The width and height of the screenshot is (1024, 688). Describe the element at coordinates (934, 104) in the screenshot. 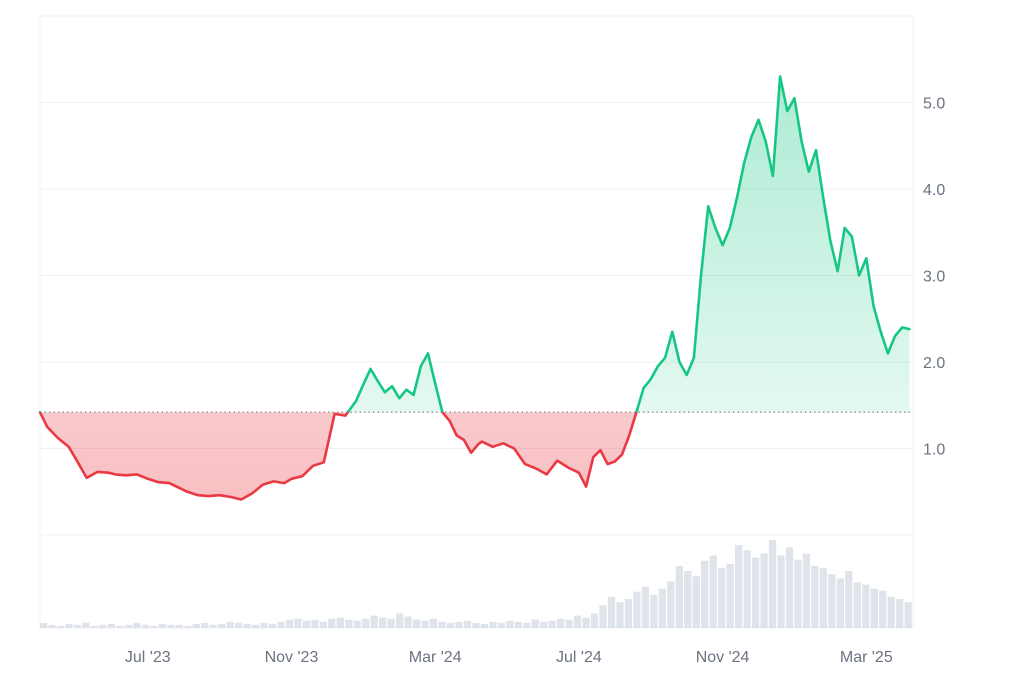

I see `y-tick-label: 5.0` at that location.